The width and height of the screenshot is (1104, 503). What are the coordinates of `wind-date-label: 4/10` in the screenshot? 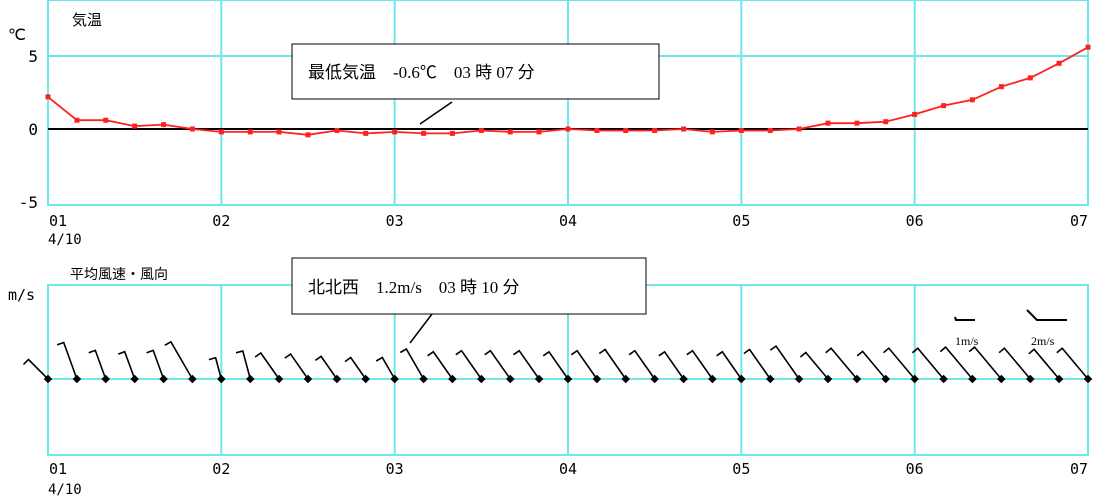 It's located at (65, 490).